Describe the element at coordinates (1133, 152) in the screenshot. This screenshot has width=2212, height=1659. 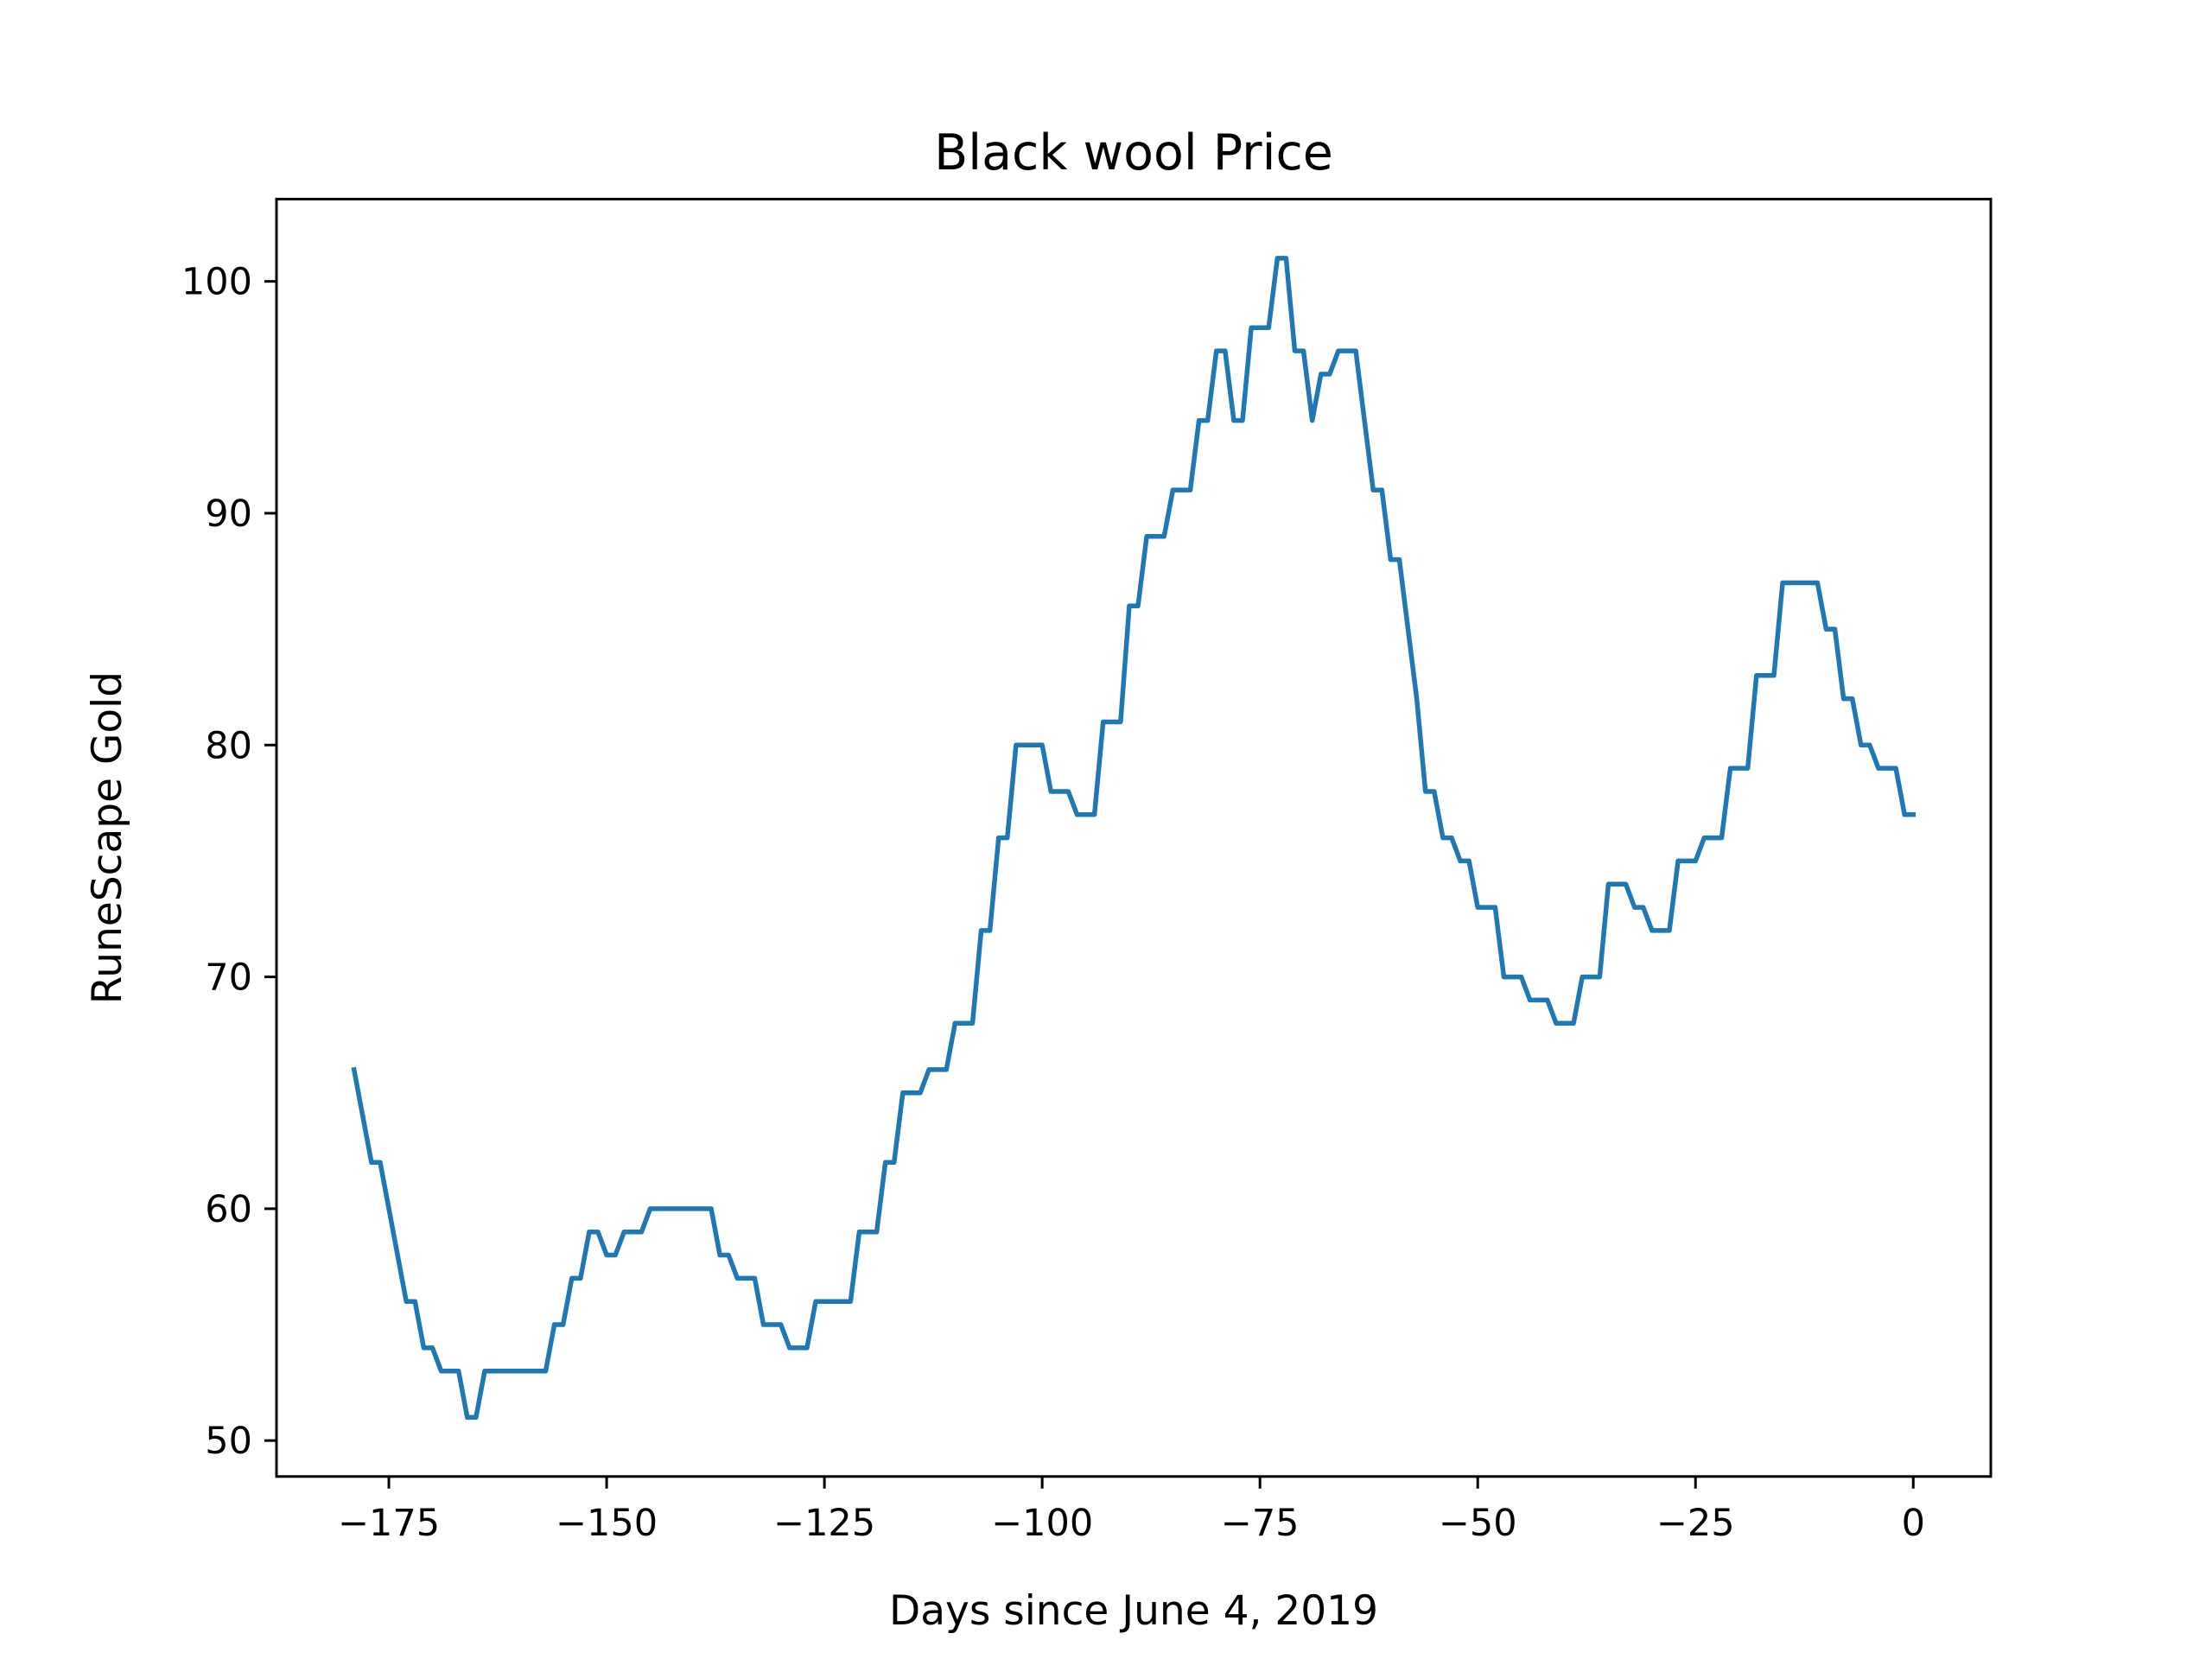
I see `chart-title: Black wool Price` at that location.